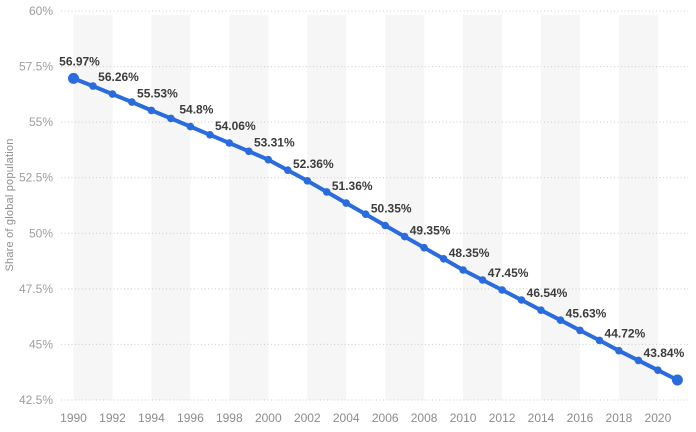 The width and height of the screenshot is (696, 432). I want to click on data-label: 54.06%, so click(235, 126).